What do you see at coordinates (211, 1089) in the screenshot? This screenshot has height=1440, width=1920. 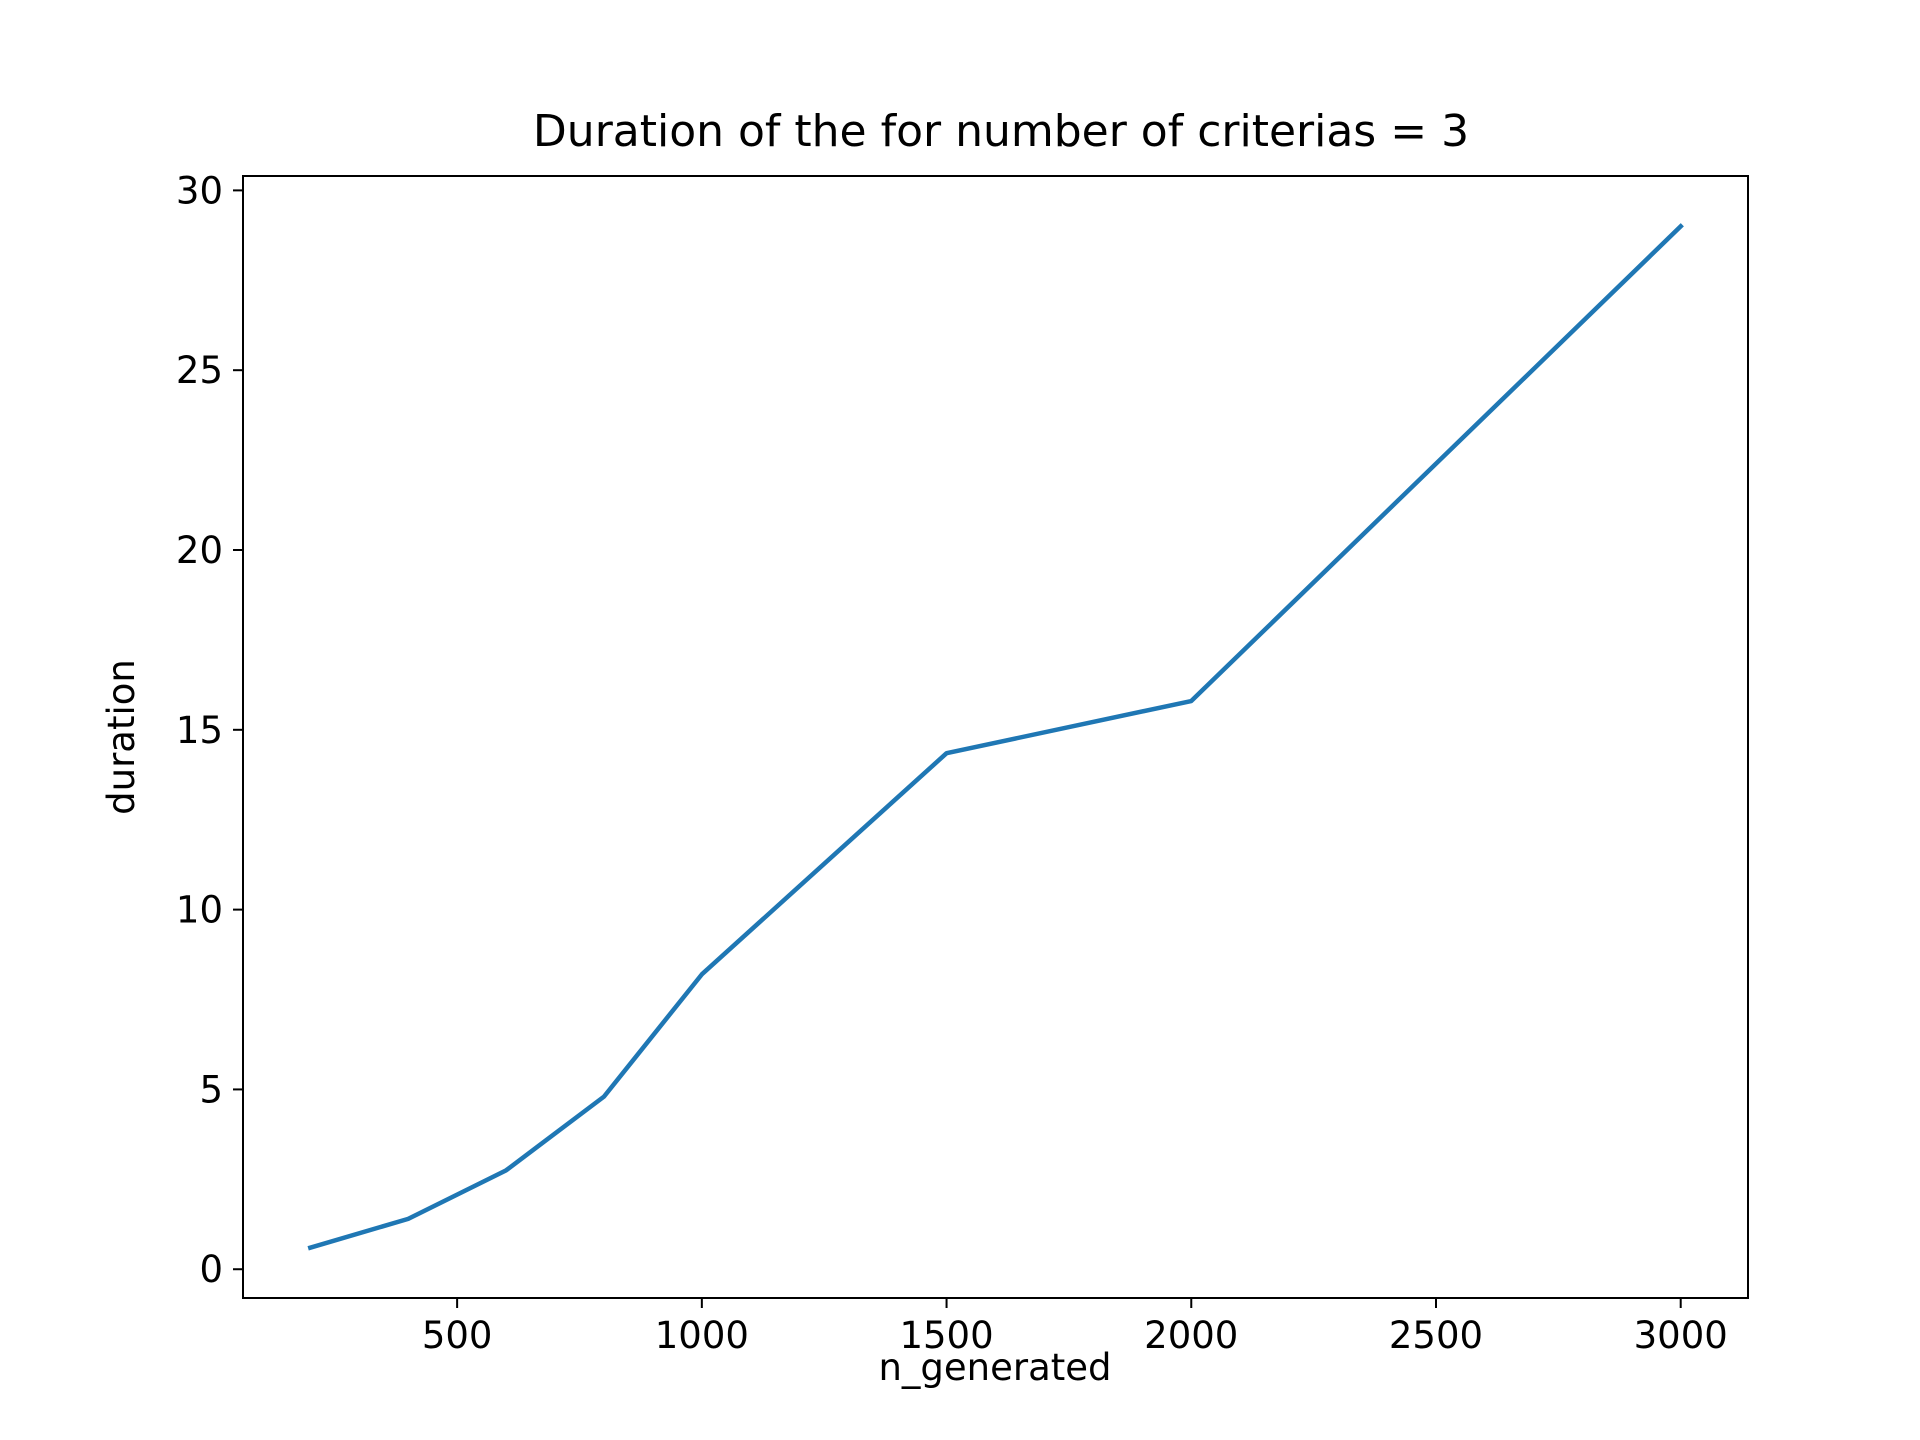 I see `y-tick-label: 5` at bounding box center [211, 1089].